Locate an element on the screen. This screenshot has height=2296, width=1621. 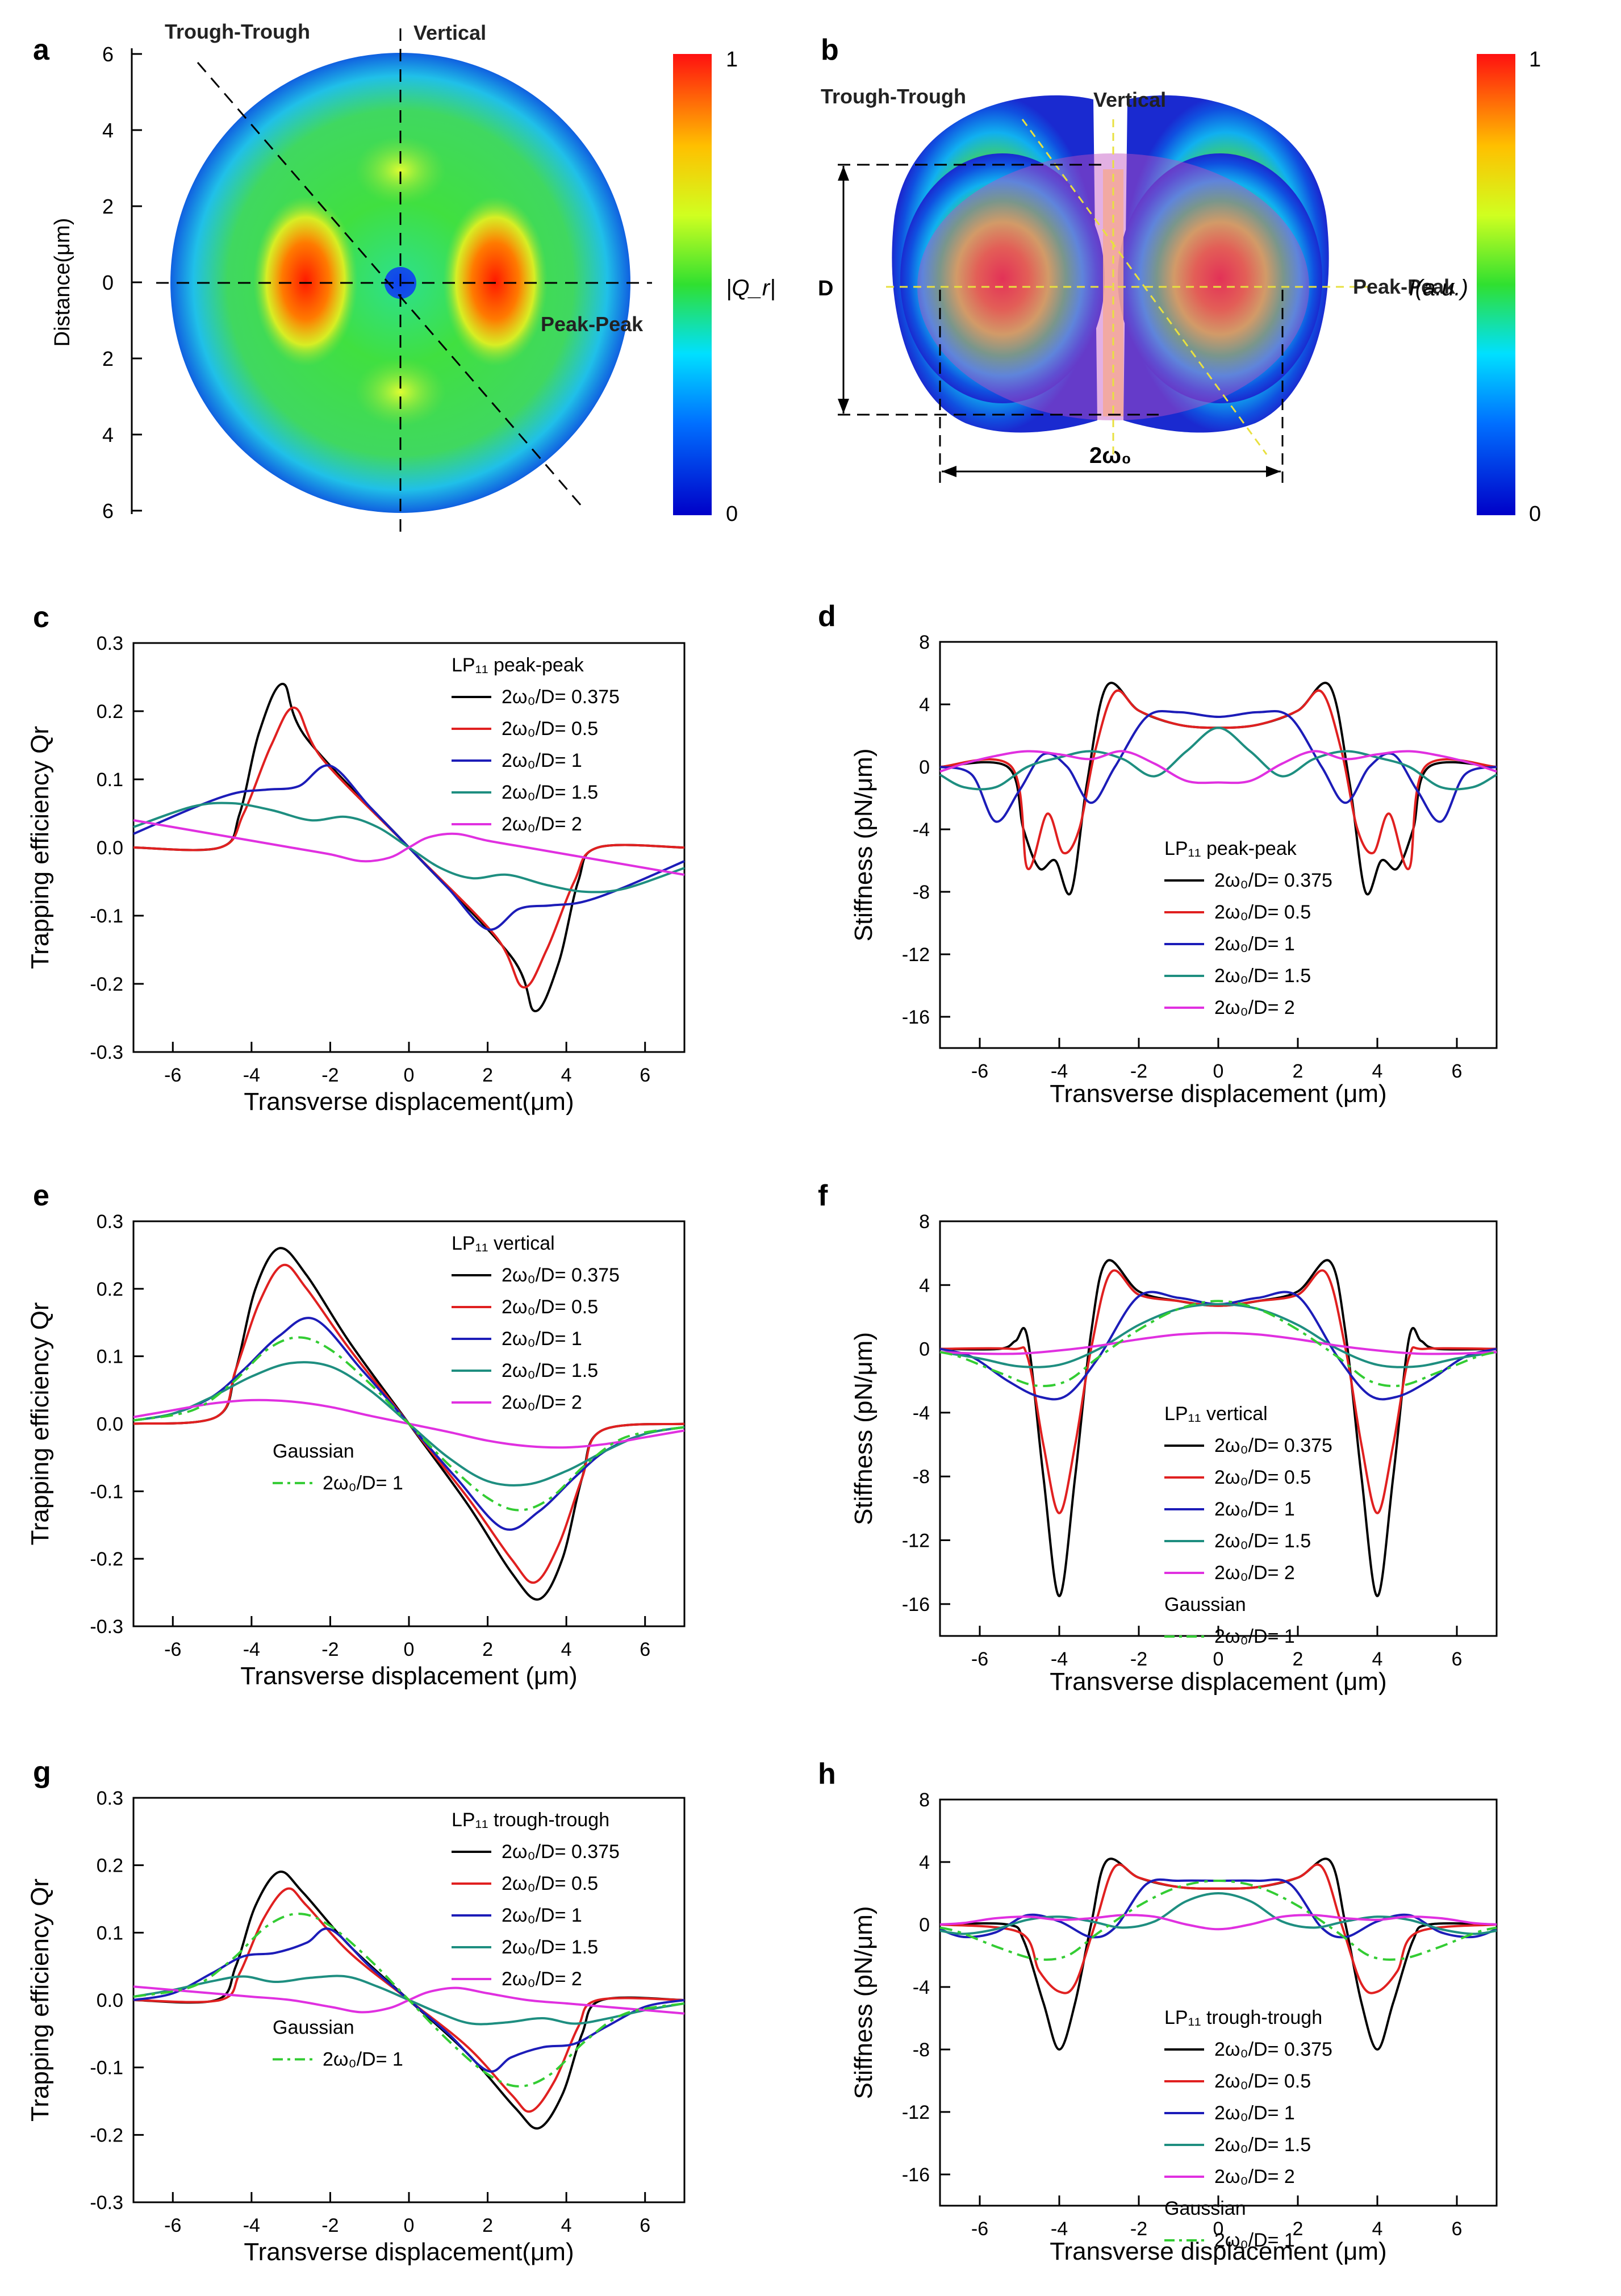
y-tick-label: -4 is located at coordinates (921, 830).